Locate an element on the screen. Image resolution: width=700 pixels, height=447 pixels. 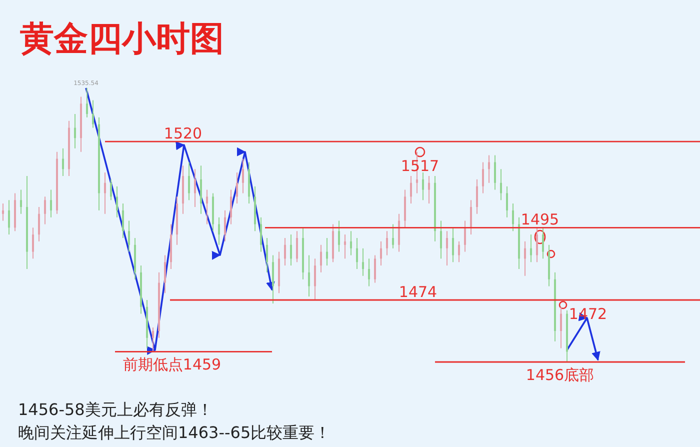
ref-line-label: 1474 is located at coordinates (418, 291).